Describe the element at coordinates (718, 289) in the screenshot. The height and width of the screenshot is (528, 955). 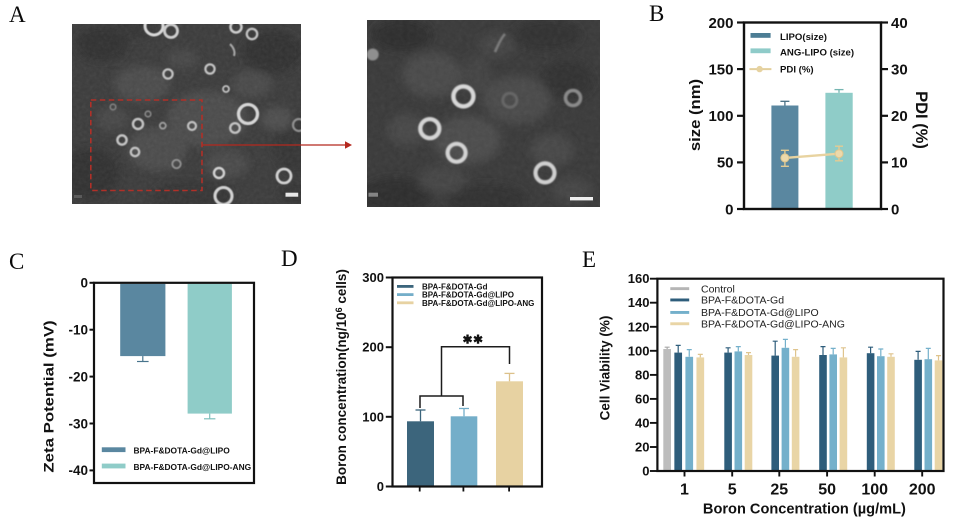
I see `svg-text: Control` at that location.